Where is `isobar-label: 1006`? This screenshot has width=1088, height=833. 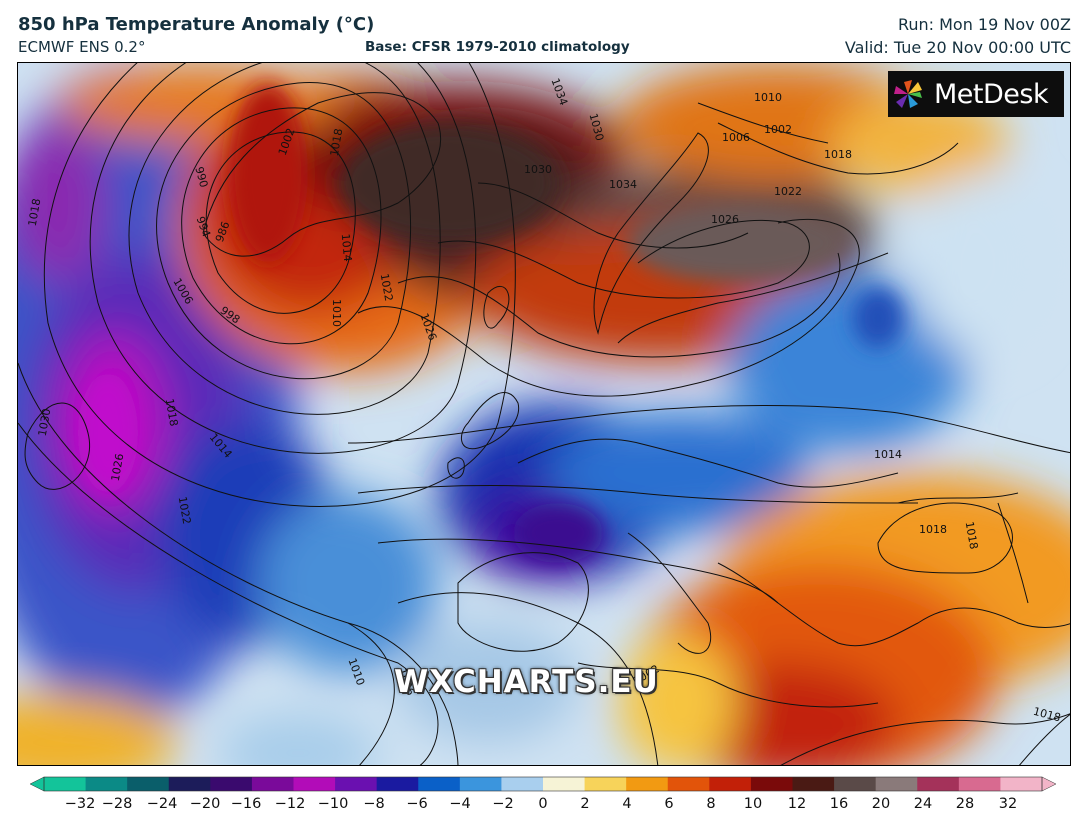
isobar-label: 1006 is located at coordinates (736, 137).